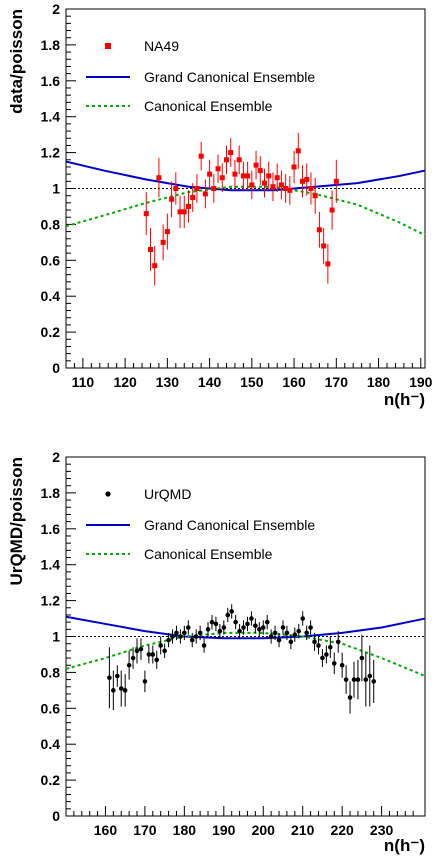  I want to click on x-tick-label: 110, so click(83, 382).